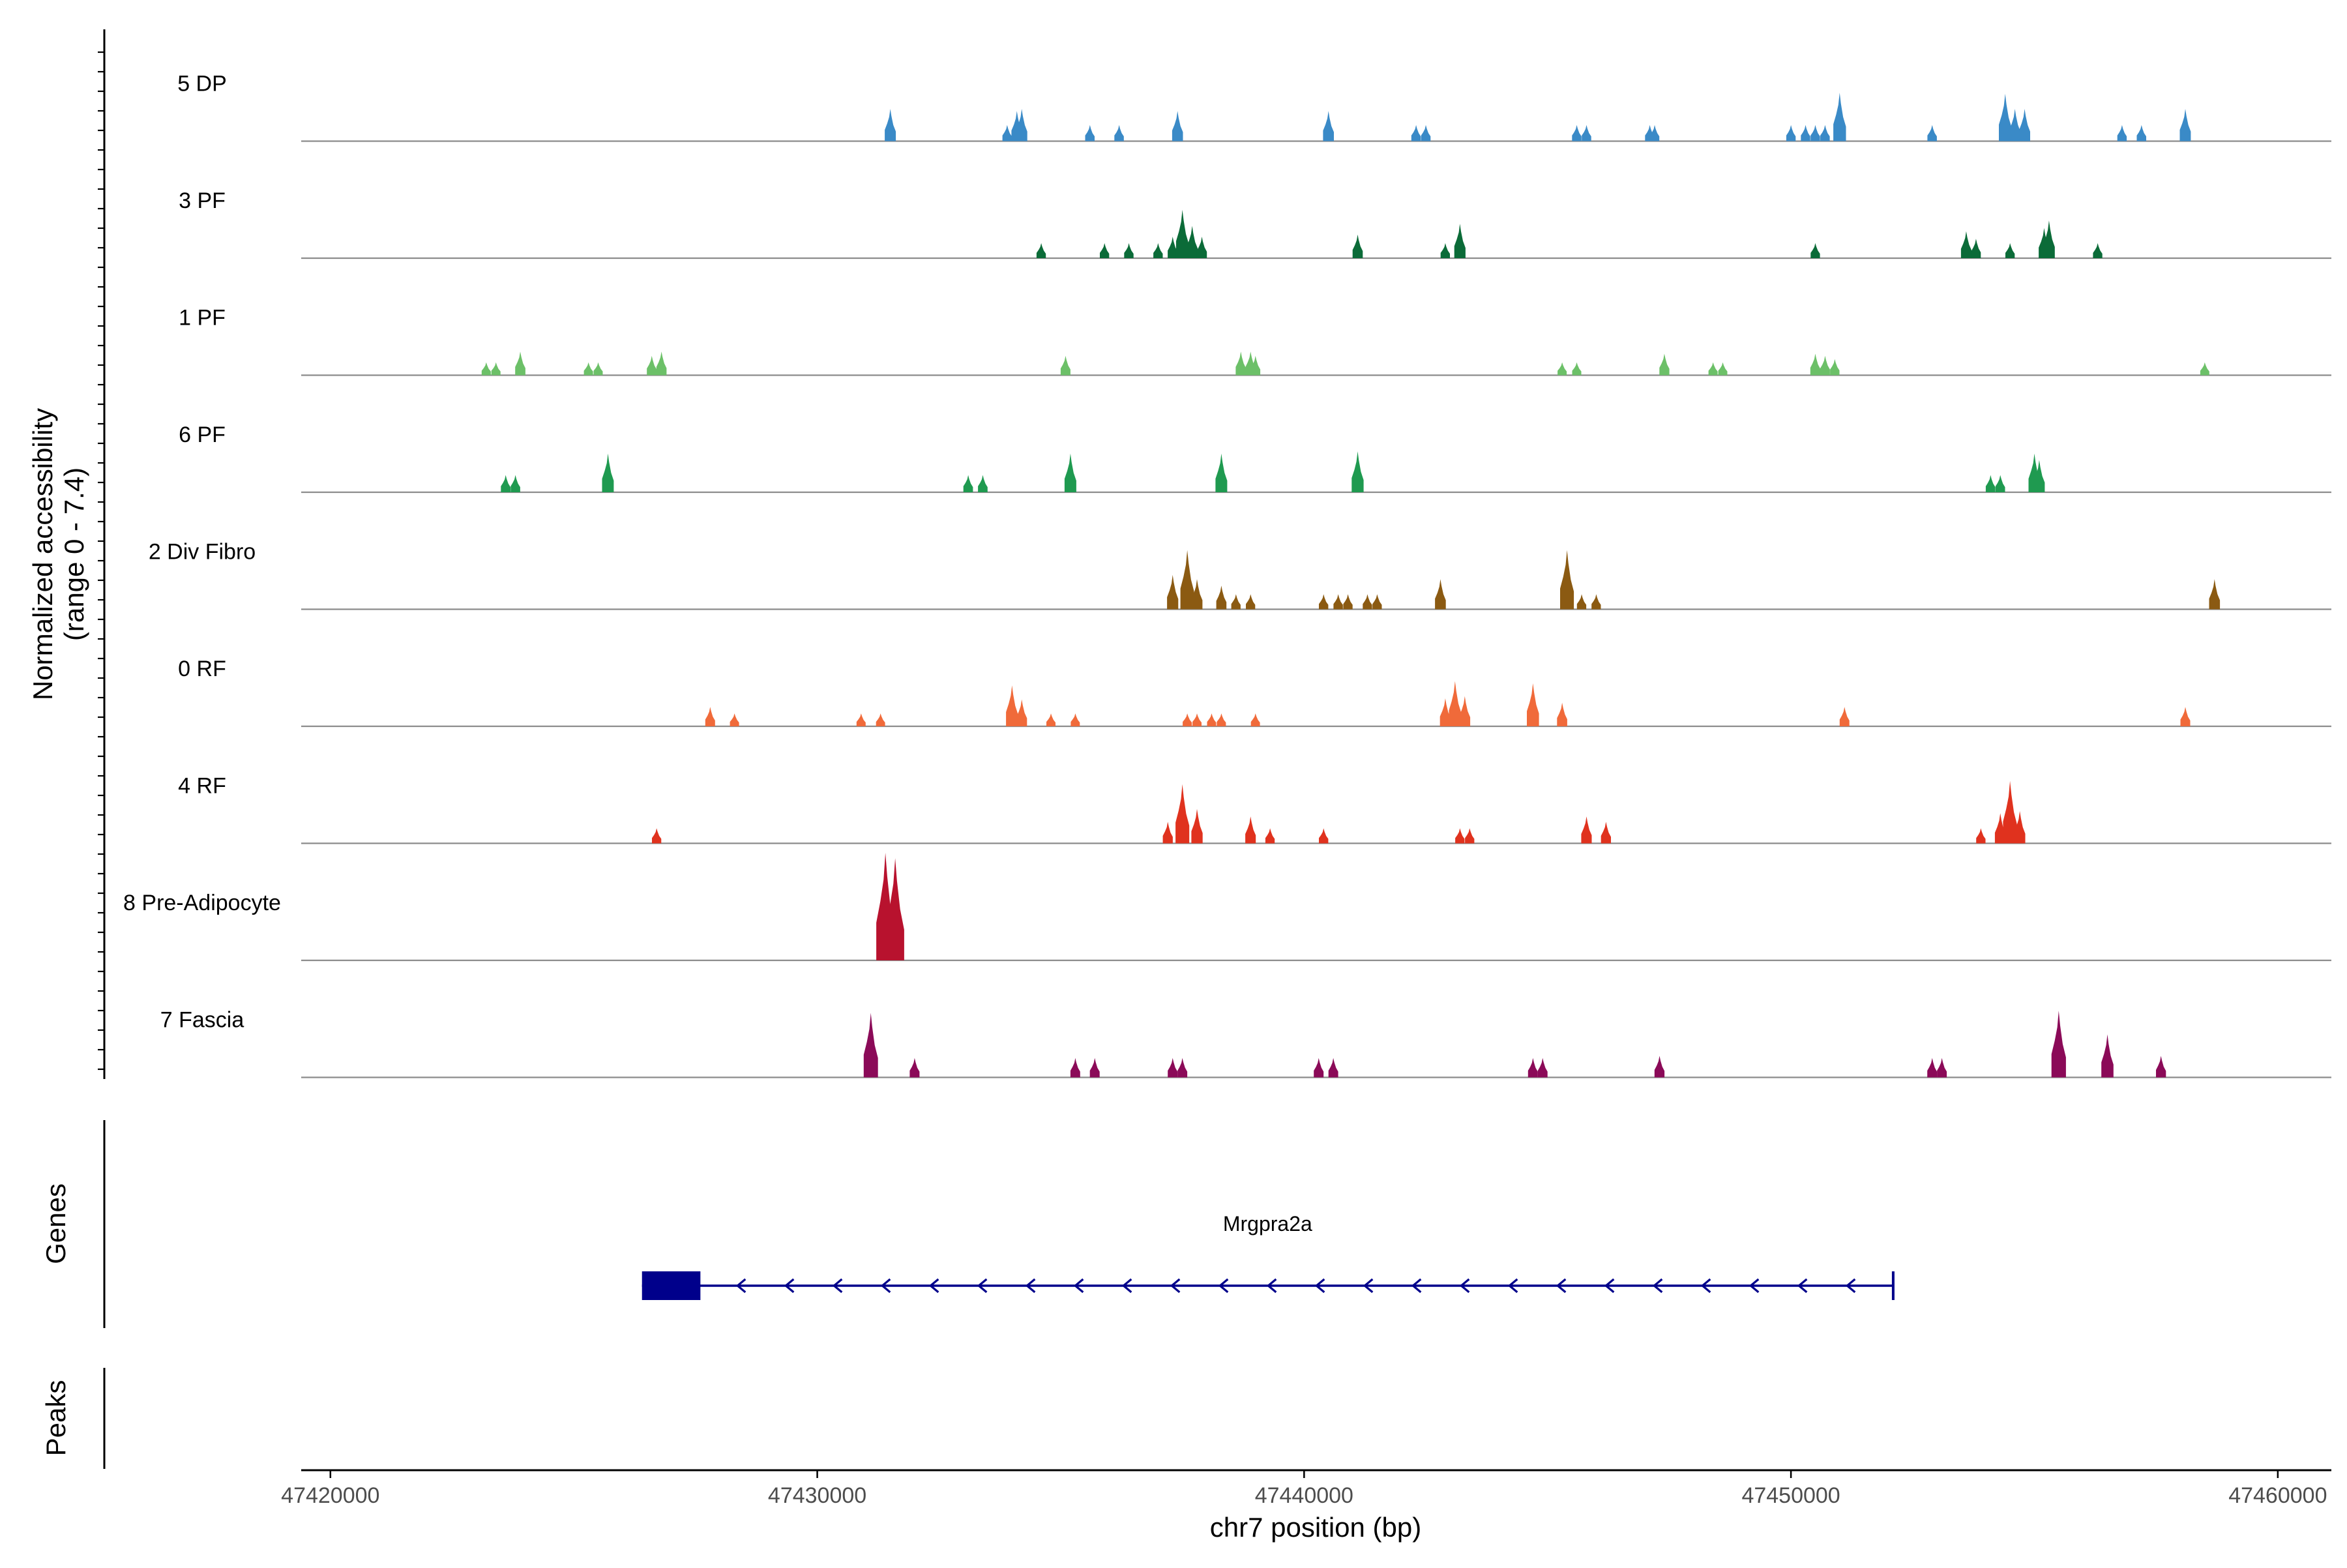  What do you see at coordinates (42, 554) in the screenshot?
I see `y-axis-title: Normalized accessibility` at bounding box center [42, 554].